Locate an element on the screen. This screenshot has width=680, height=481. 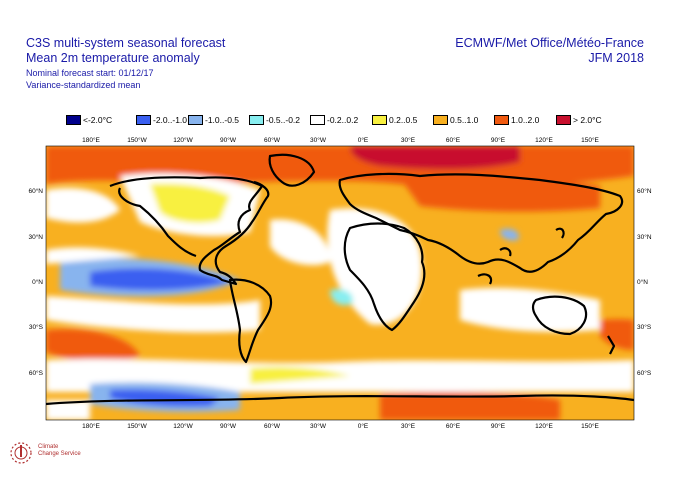
legend-item: -0.2..0.2 is located at coordinates (334, 120).